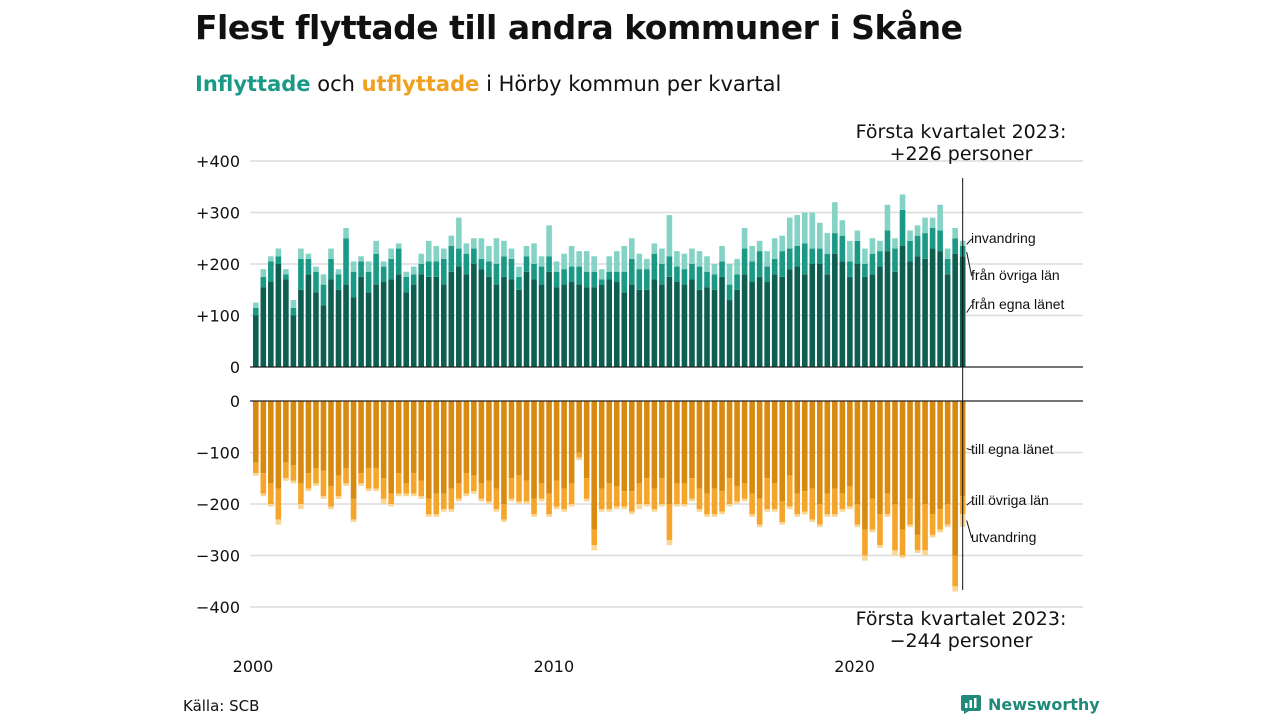  I want to click on y-tick-label-bottom: 0, so click(235, 401).